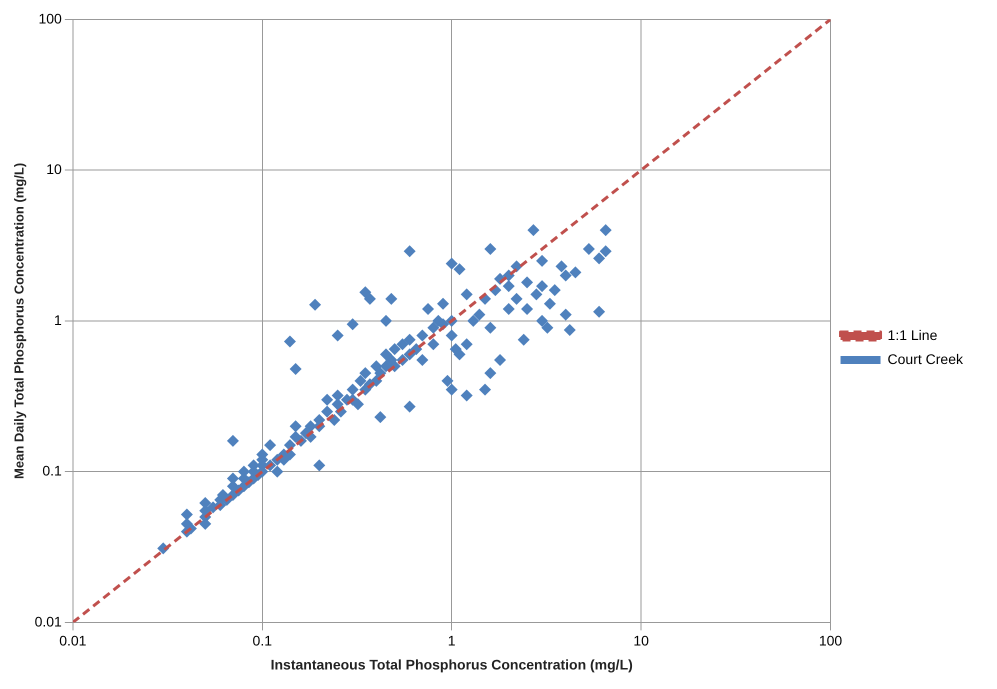 The width and height of the screenshot is (997, 689). Describe the element at coordinates (73, 640) in the screenshot. I see `x-tick-label: 0.01` at that location.